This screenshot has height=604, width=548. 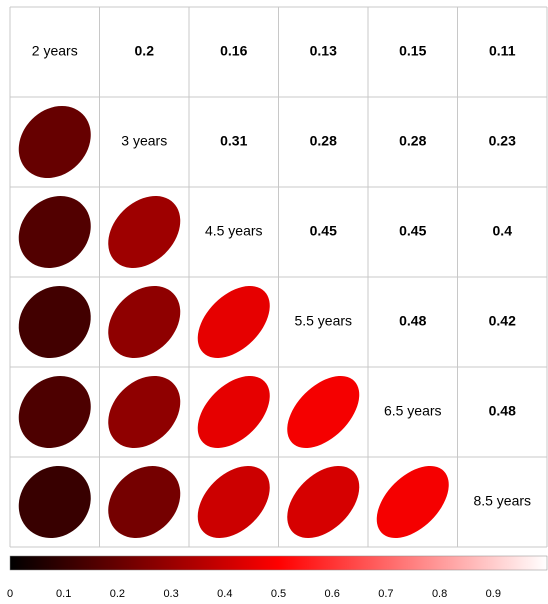 What do you see at coordinates (413, 411) in the screenshot?
I see `diagonal-label: 6.5 years` at bounding box center [413, 411].